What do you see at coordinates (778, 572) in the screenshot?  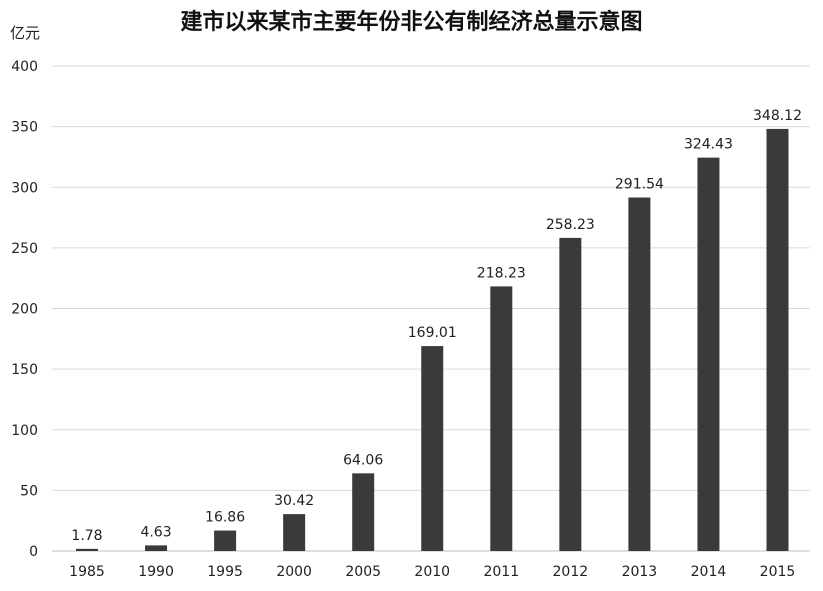 I see `x-tick-label-2015: 2015` at bounding box center [778, 572].